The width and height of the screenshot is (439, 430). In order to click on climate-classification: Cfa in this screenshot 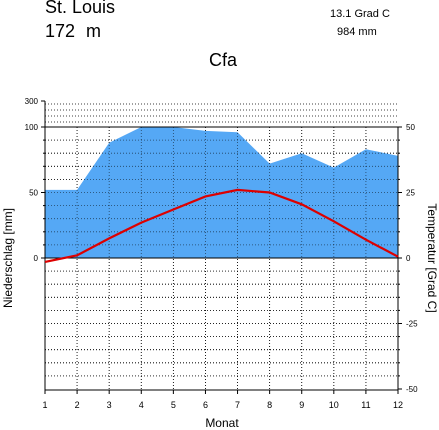, I will do `click(223, 60)`.